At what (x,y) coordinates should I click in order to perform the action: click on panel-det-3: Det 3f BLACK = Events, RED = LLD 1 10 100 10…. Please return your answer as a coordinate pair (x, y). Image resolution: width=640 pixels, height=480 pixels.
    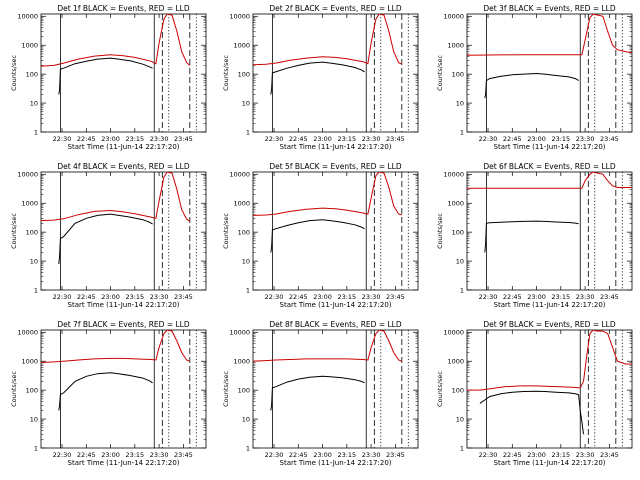
    Looking at the image, I should click on (534, 77).